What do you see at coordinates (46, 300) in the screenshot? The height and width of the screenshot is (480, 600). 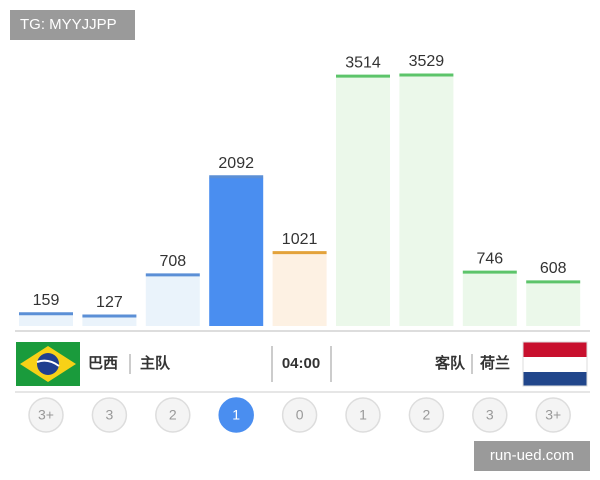 I see `value-label: 159` at bounding box center [46, 300].